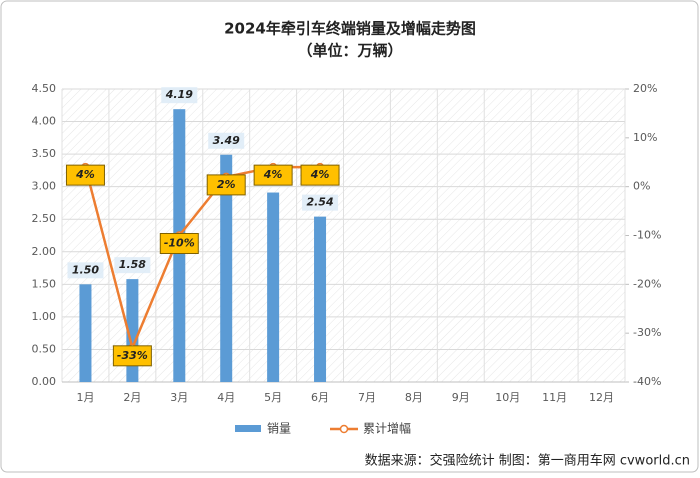  What do you see at coordinates (387, 428) in the screenshot?
I see `legend-label: 累计增幅` at bounding box center [387, 428].